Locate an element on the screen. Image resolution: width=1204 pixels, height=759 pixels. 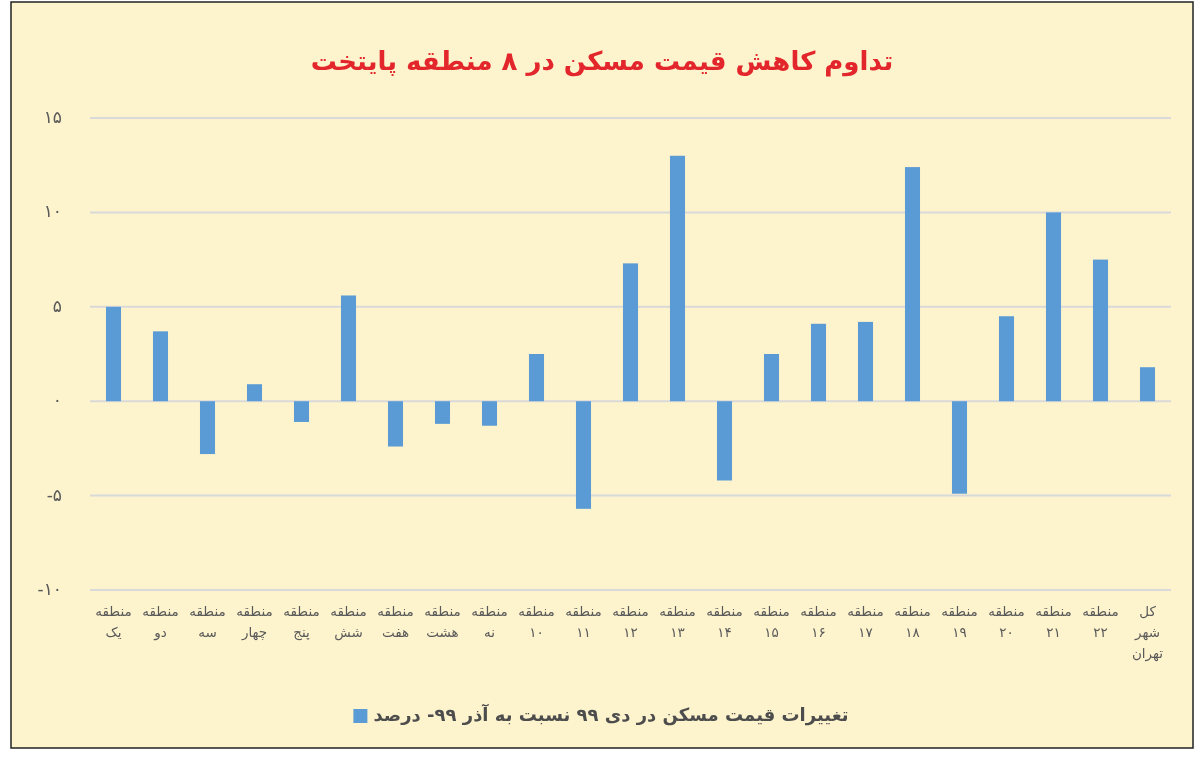
y-tick-label: ۵ is located at coordinates (57, 305).